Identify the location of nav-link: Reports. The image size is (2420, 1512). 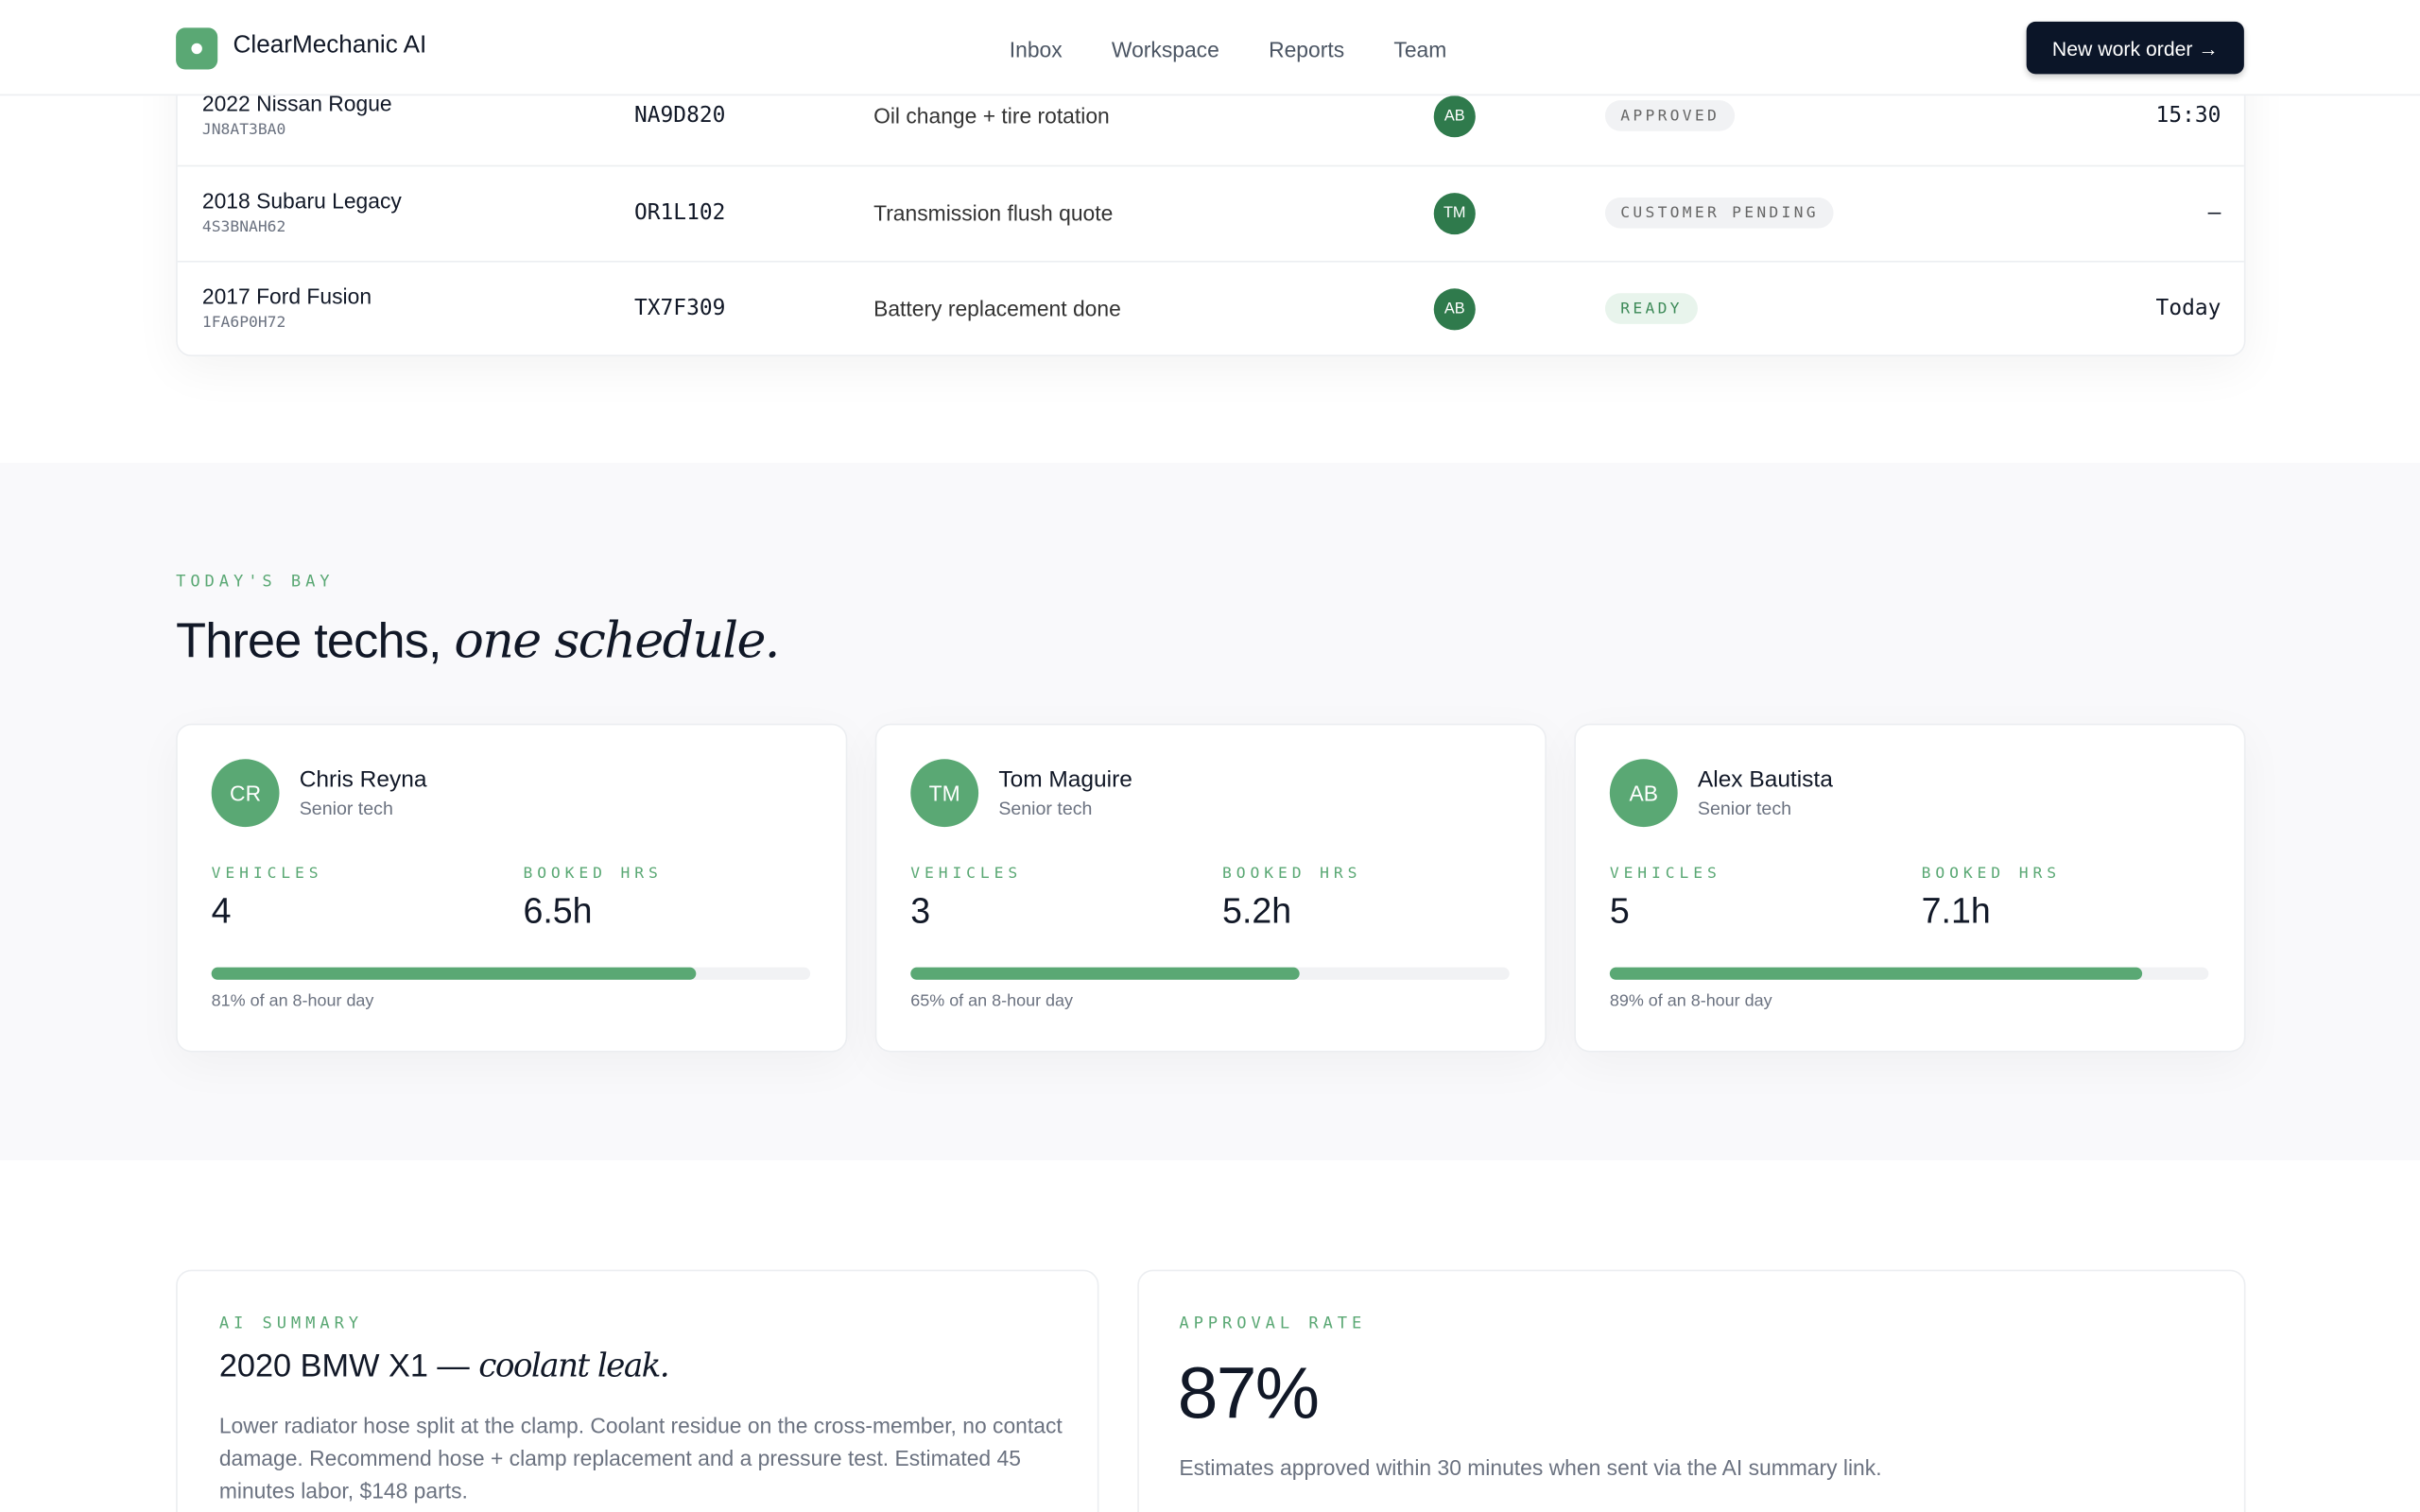
(1307, 49).